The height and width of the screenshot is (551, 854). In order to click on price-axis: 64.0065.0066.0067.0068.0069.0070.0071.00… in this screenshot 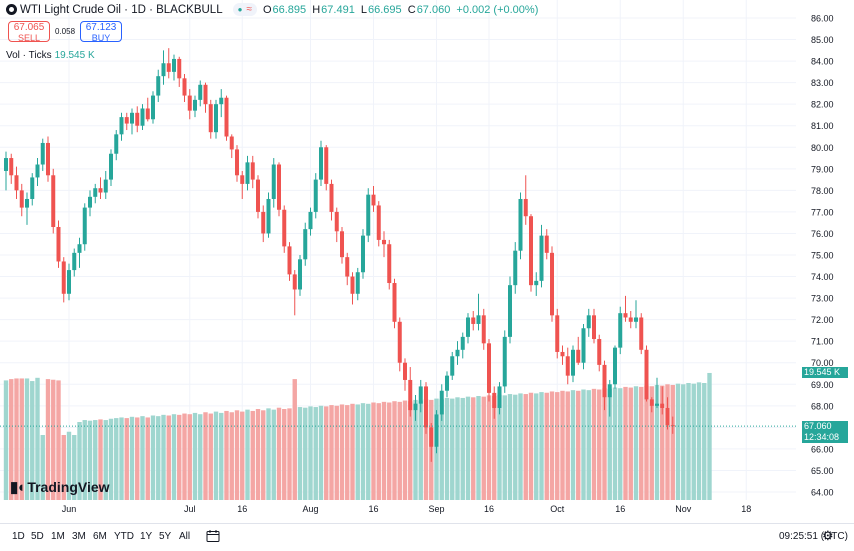, I will do `click(822, 256)`.